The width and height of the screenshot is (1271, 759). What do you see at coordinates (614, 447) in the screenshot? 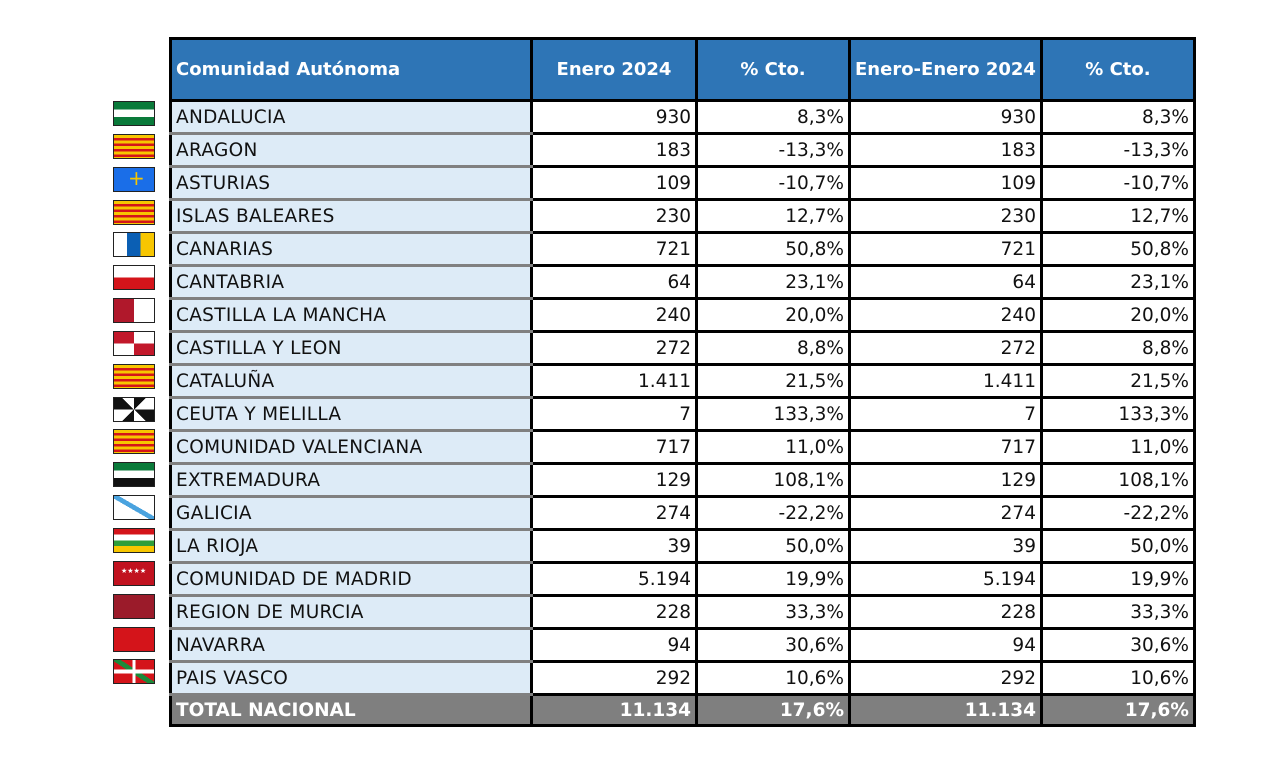
I see `january-value: 717` at bounding box center [614, 447].